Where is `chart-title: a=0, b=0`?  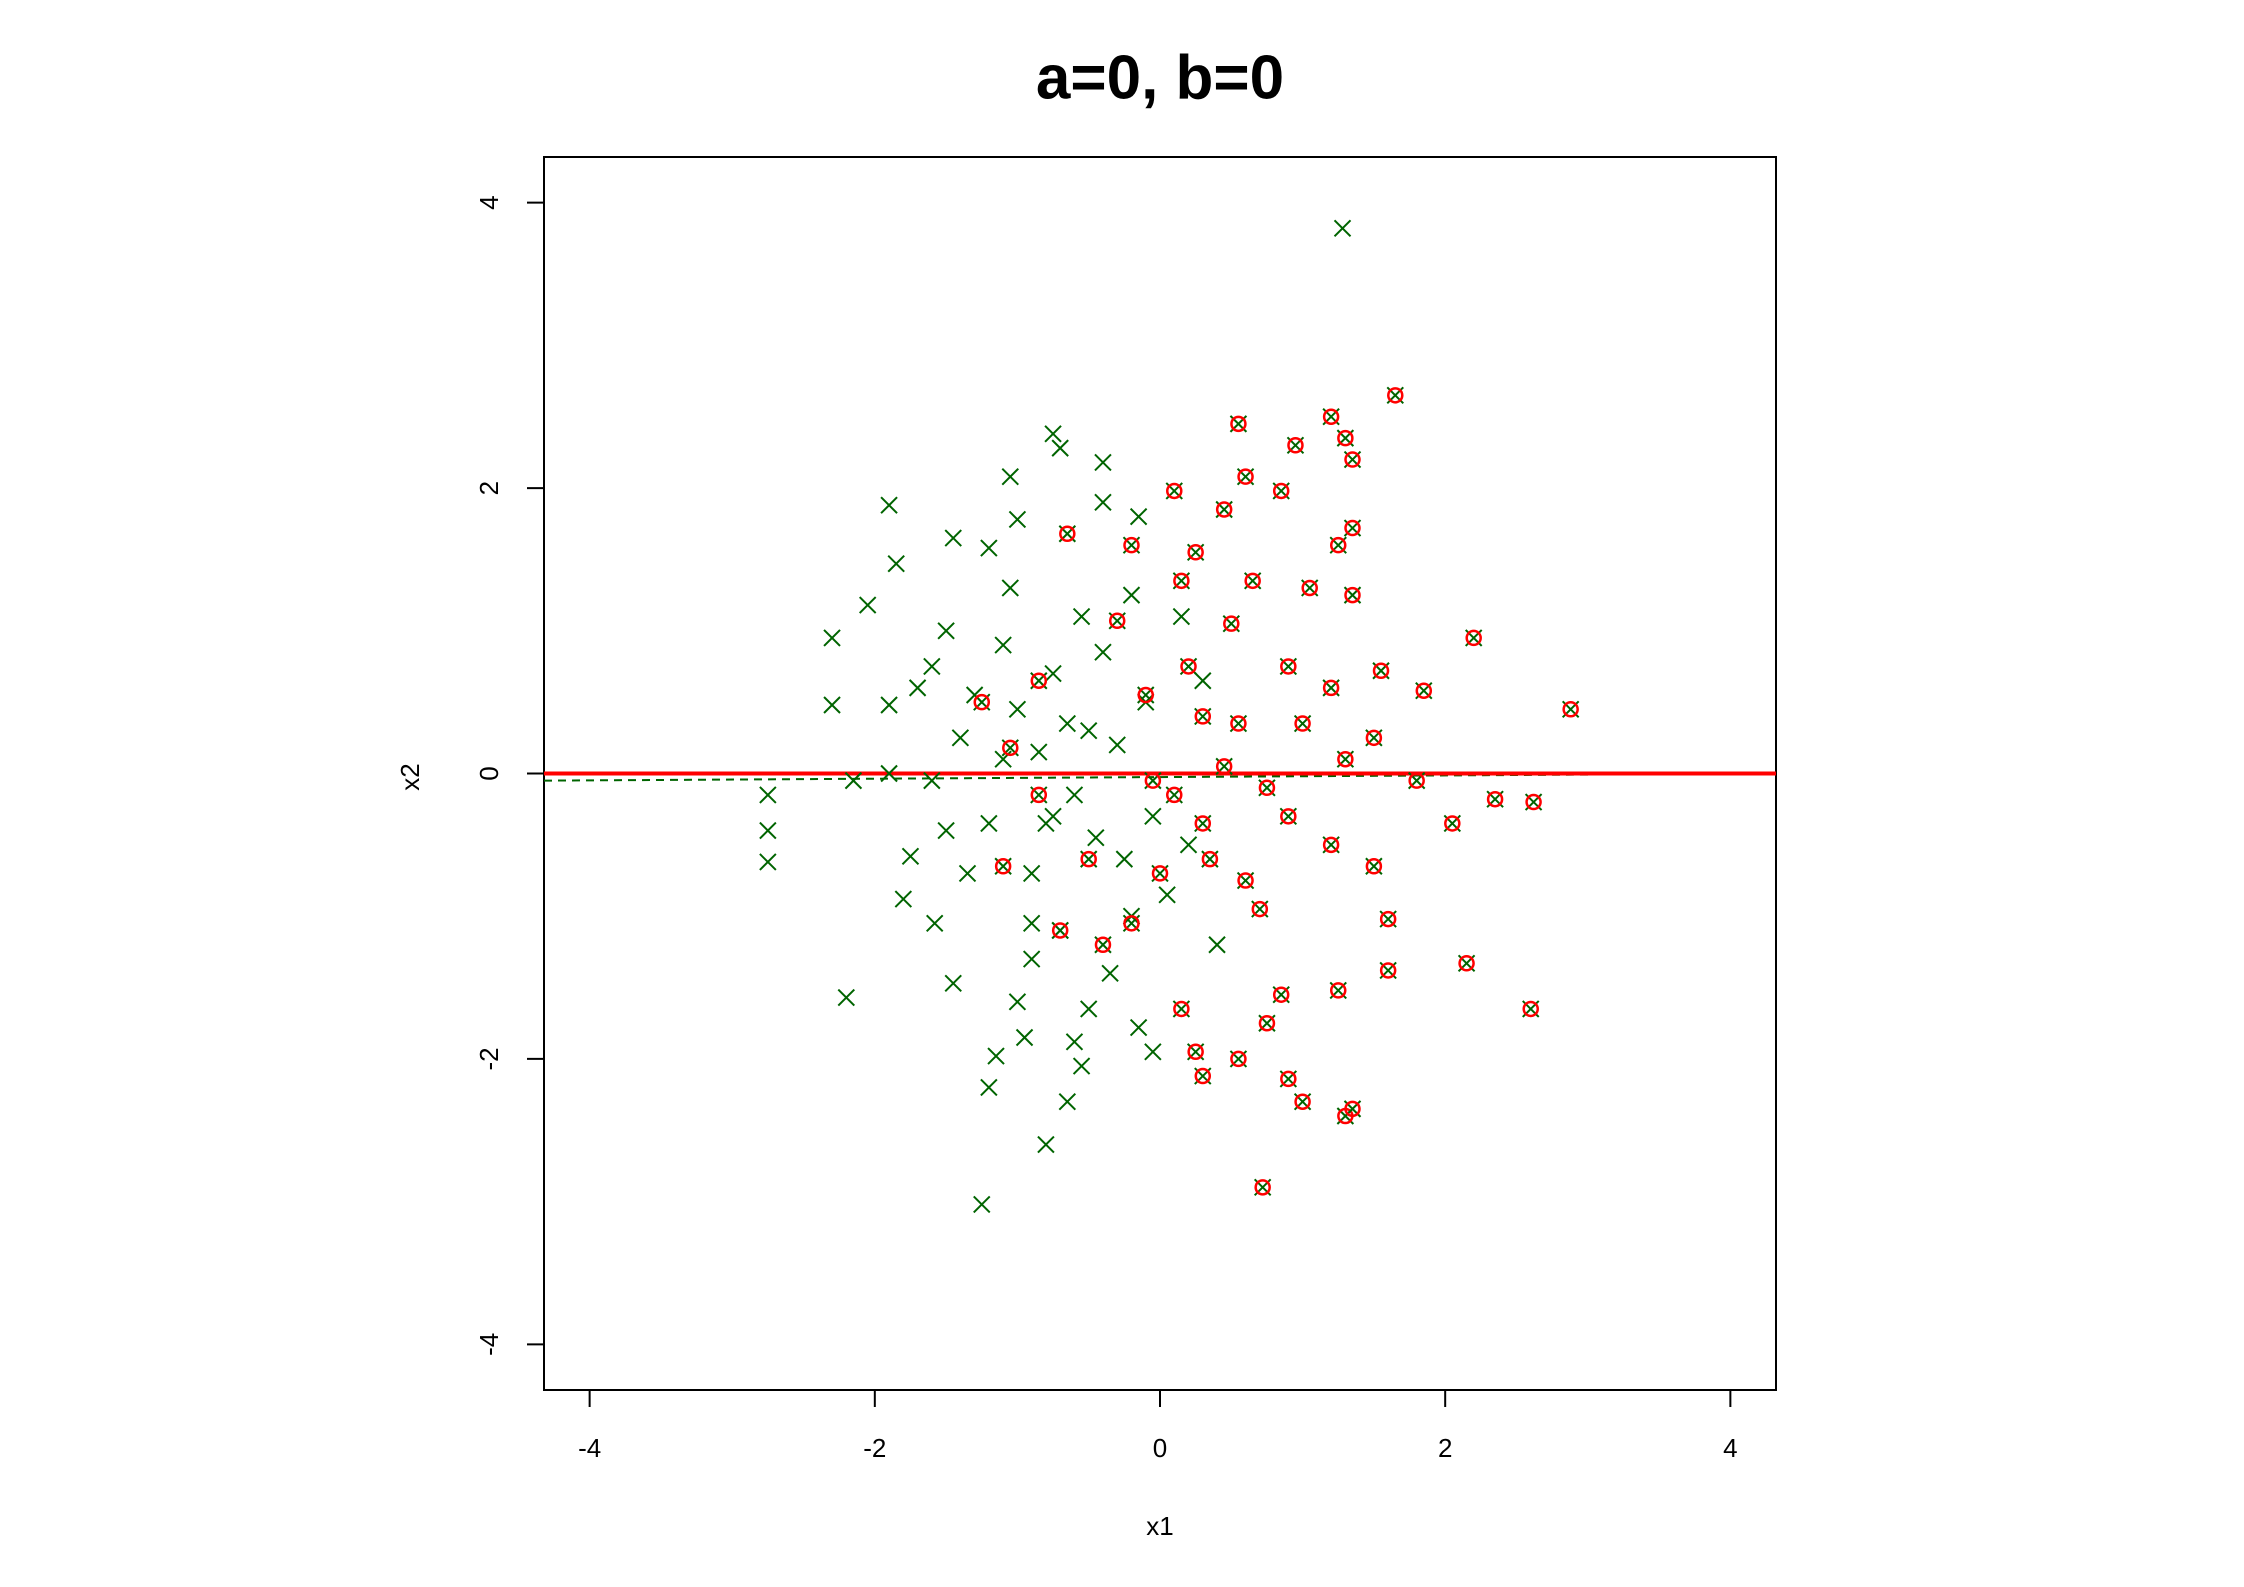 chart-title: a=0, b=0 is located at coordinates (1160, 77).